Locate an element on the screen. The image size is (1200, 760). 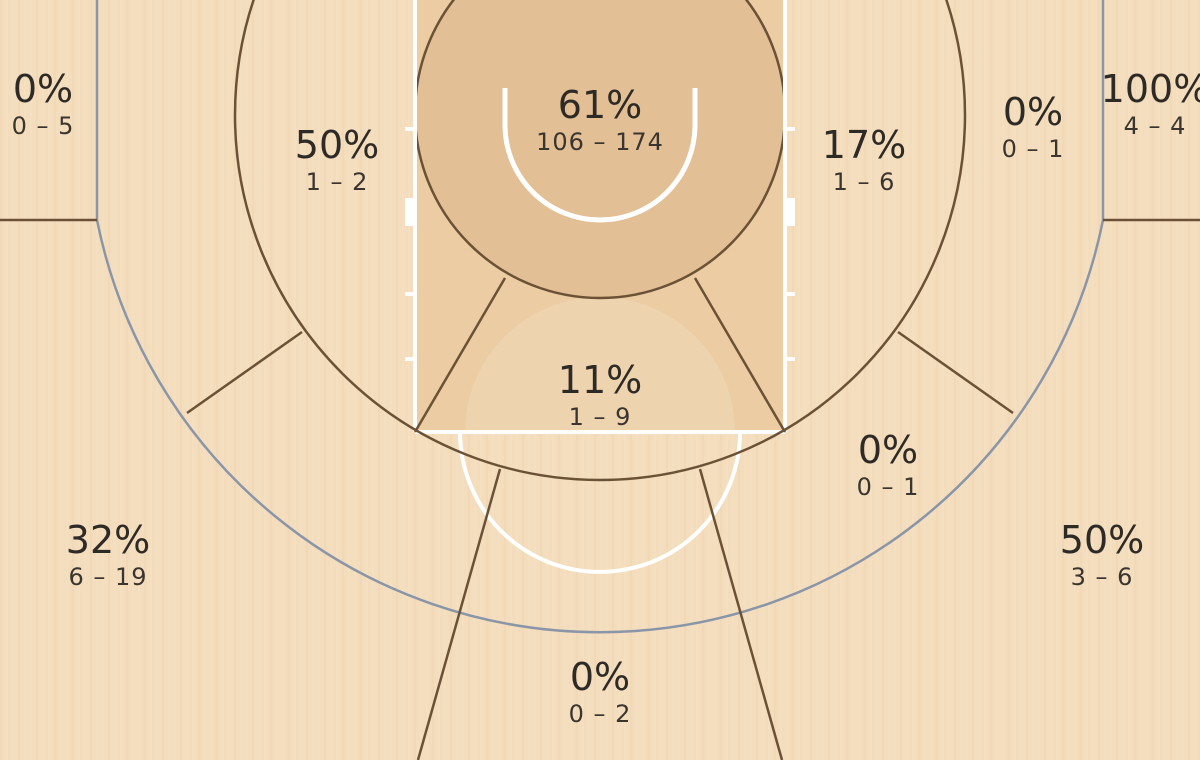
zone-percentage: 17% is located at coordinates (864, 145).